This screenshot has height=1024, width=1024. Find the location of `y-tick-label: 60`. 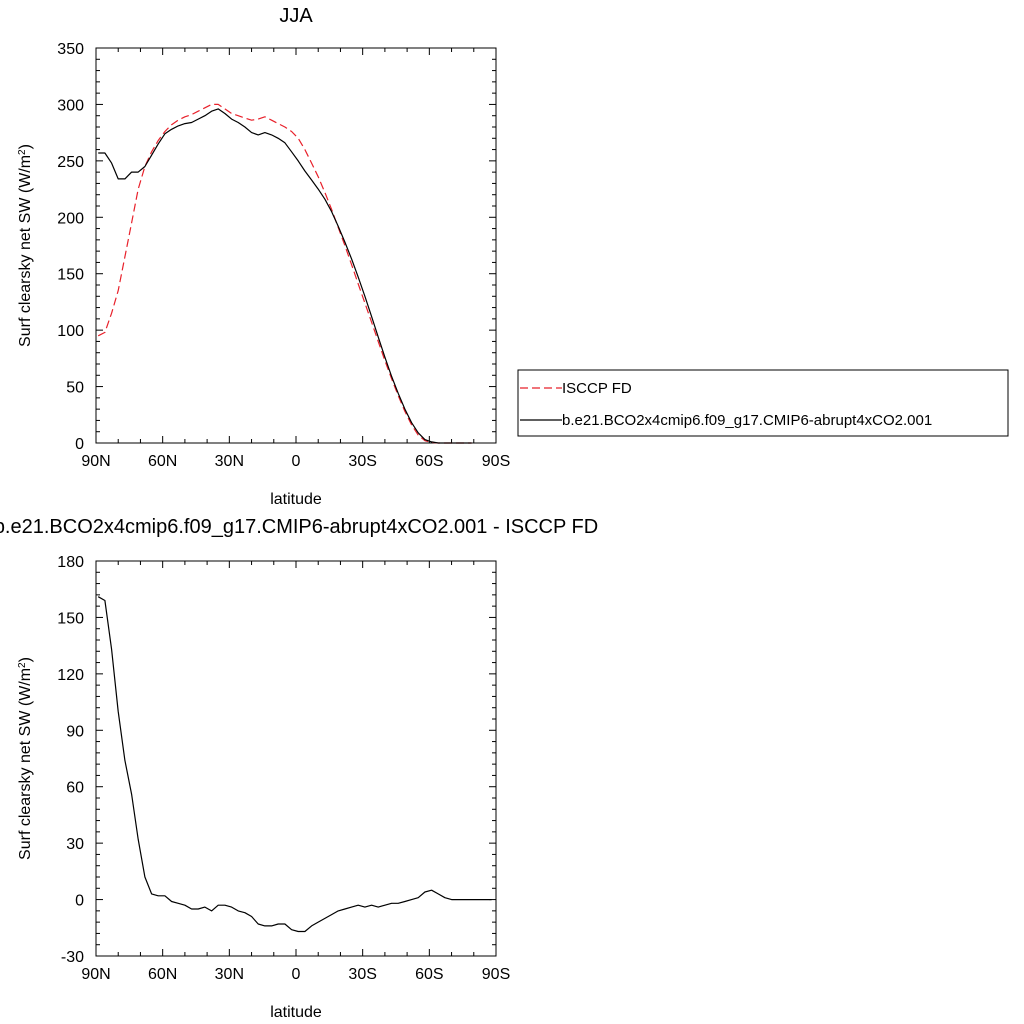

y-tick-label: 60 is located at coordinates (75, 788).